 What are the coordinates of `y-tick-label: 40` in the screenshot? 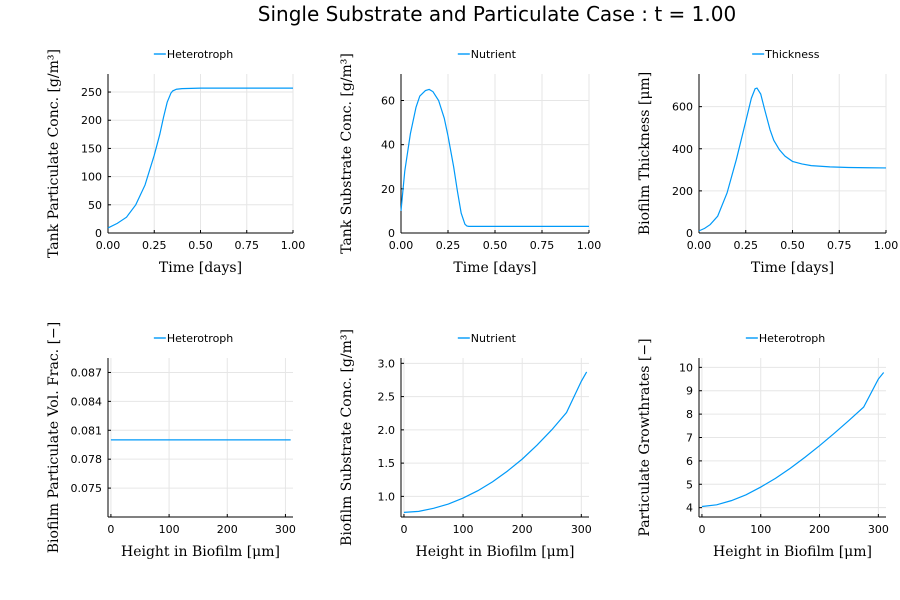 It's located at (388, 145).